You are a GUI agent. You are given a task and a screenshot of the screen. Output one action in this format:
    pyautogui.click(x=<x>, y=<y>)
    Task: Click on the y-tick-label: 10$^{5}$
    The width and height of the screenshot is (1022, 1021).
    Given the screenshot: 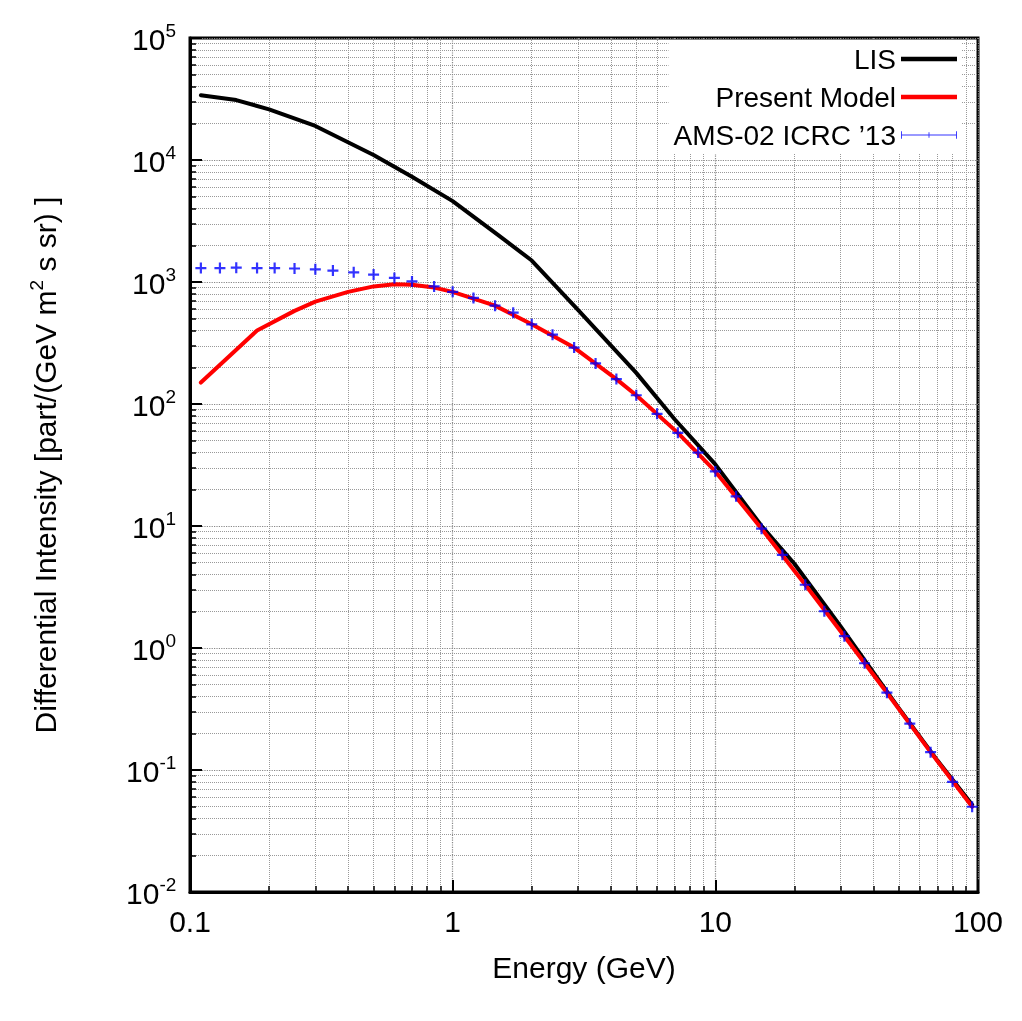 What is the action you would take?
    pyautogui.click(x=154, y=38)
    